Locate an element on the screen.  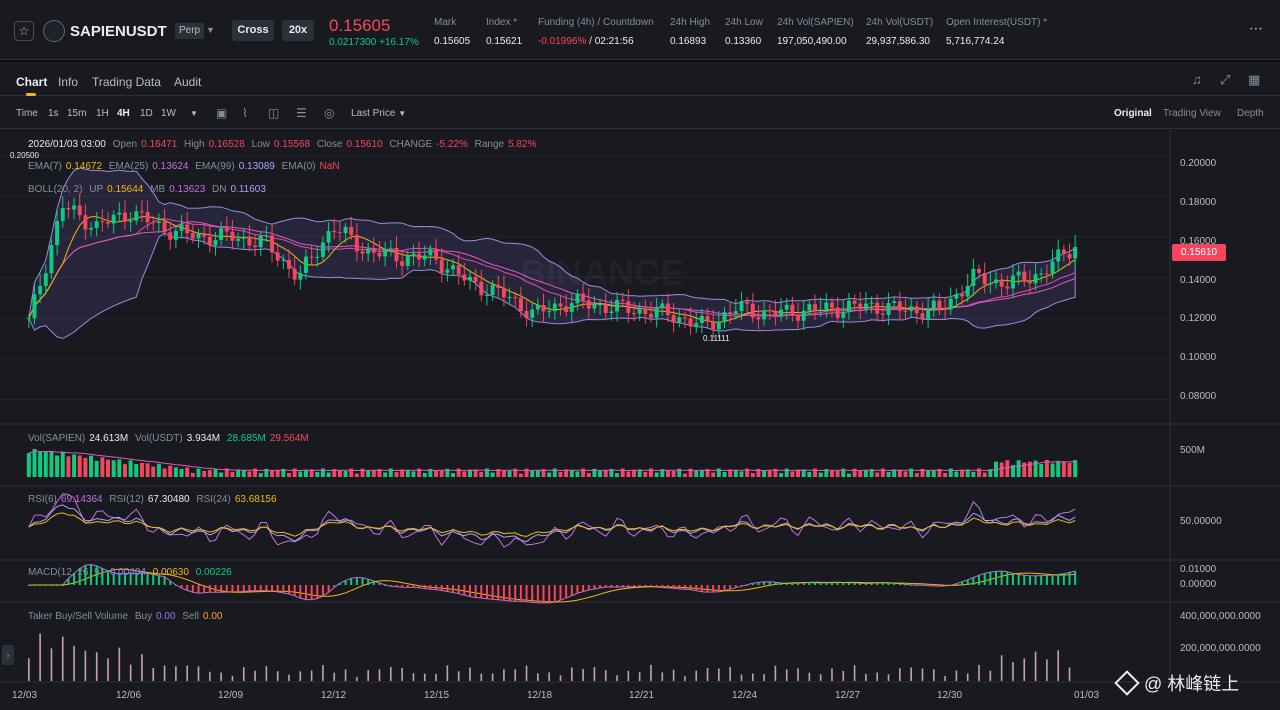
leverage-button: 20x is located at coordinates (298, 30).